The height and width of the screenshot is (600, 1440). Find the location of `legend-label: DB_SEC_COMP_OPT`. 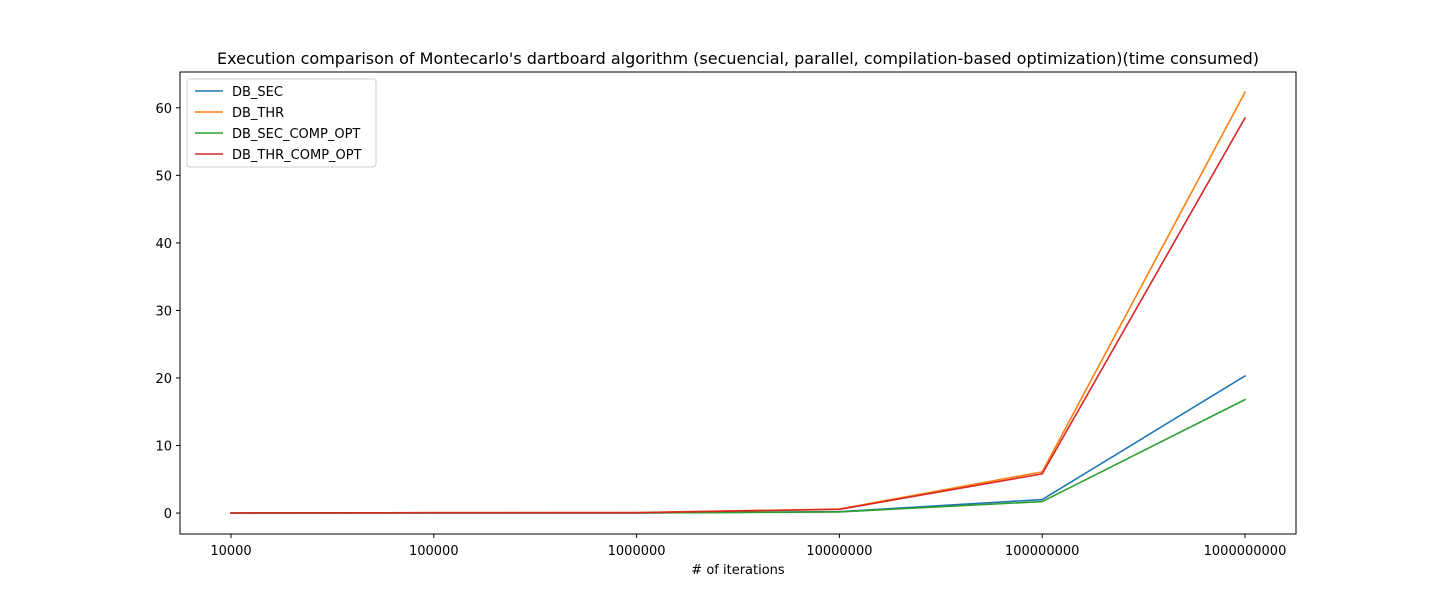

legend-label: DB_SEC_COMP_OPT is located at coordinates (296, 134).